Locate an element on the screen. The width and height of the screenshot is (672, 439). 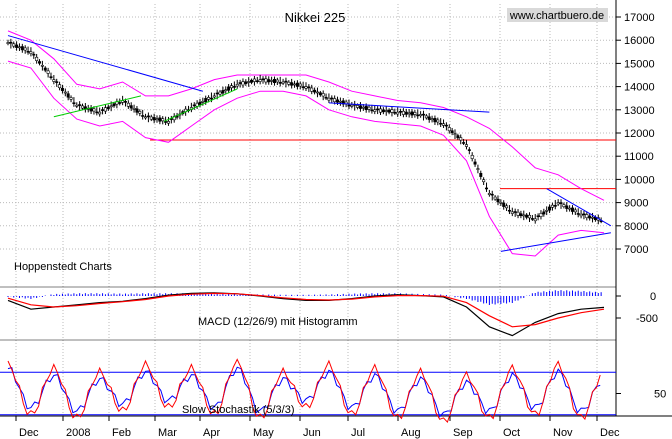
price-tick-label: 17000 is located at coordinates (639, 18).